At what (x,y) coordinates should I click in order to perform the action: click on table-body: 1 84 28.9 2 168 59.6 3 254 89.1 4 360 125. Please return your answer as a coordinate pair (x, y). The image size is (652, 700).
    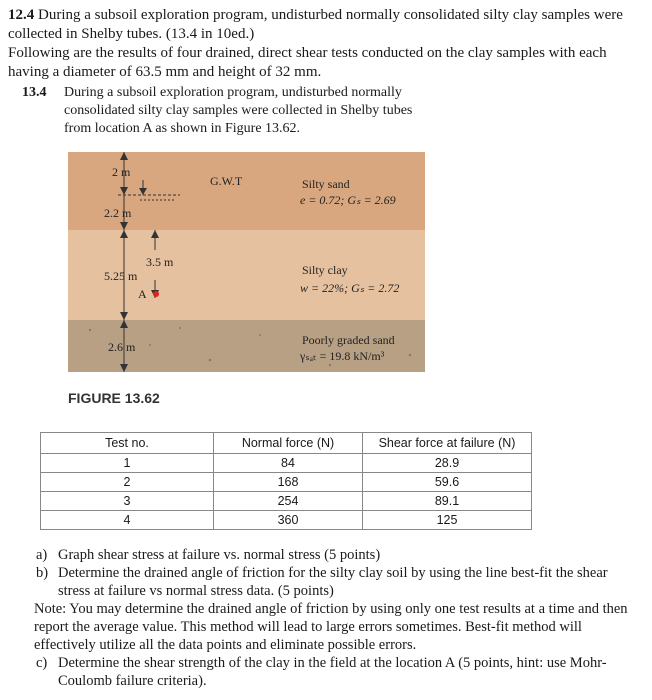
    Looking at the image, I should click on (286, 491).